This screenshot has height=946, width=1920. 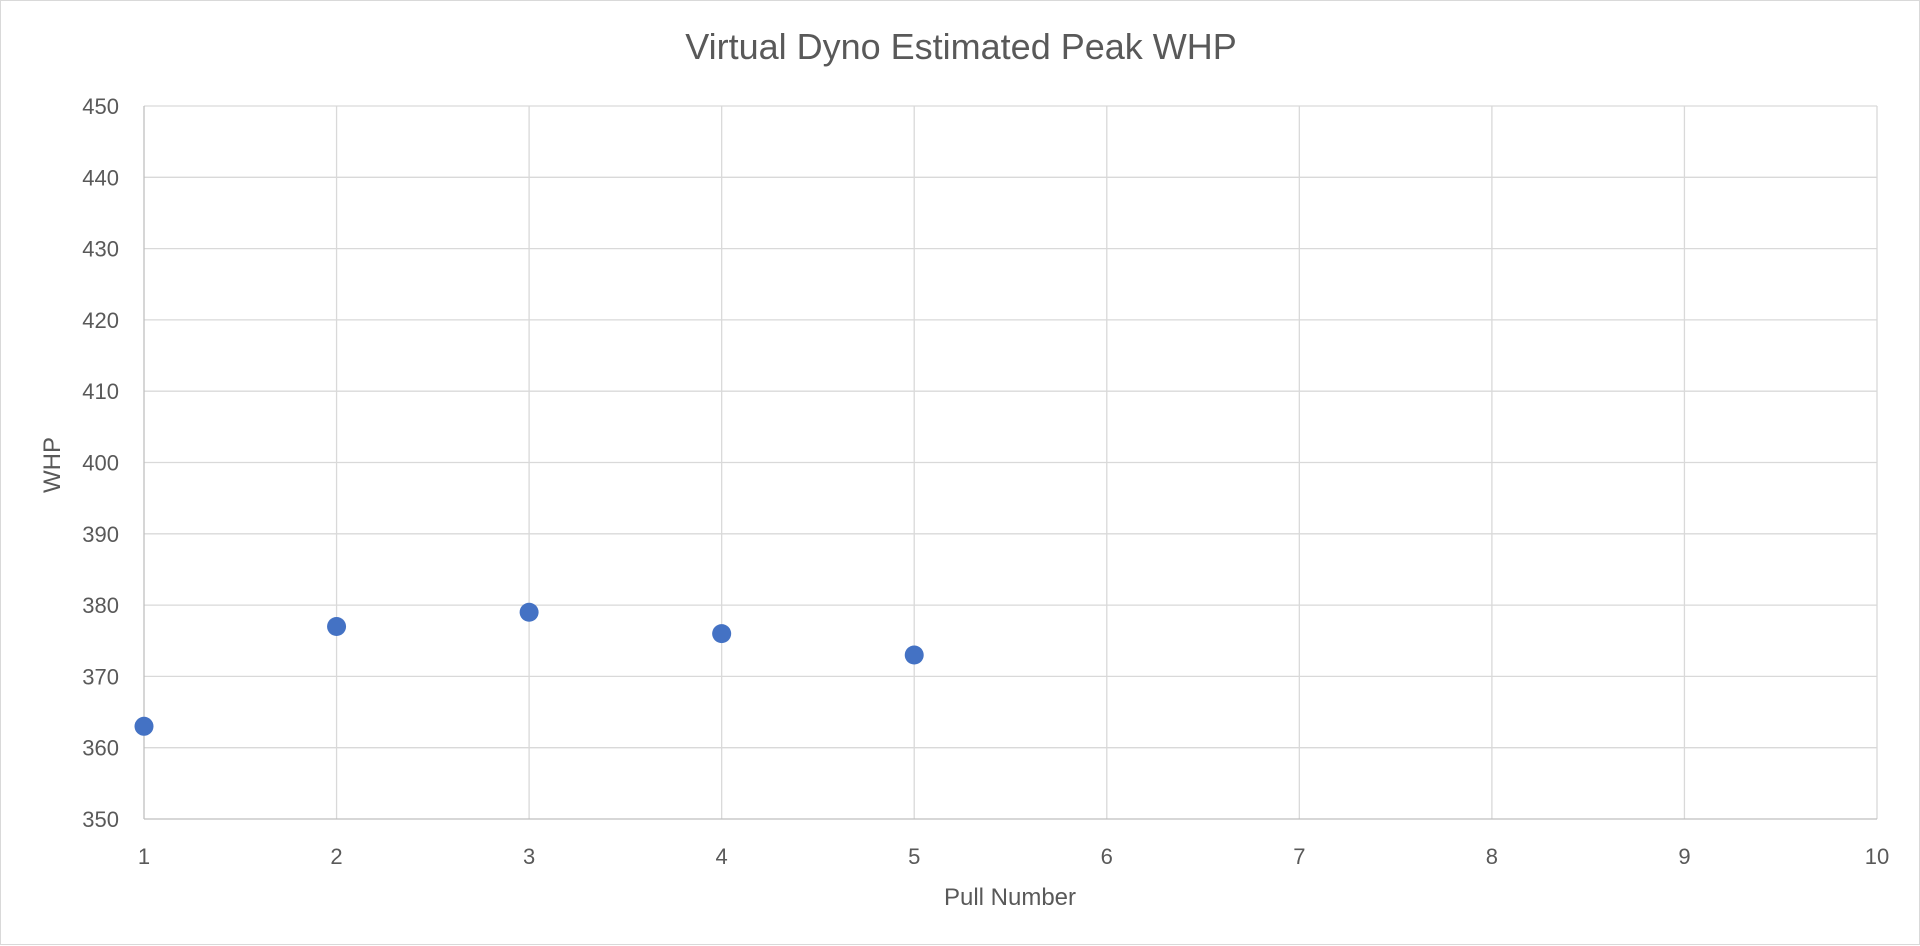 I want to click on data-points, so click(x=529, y=669).